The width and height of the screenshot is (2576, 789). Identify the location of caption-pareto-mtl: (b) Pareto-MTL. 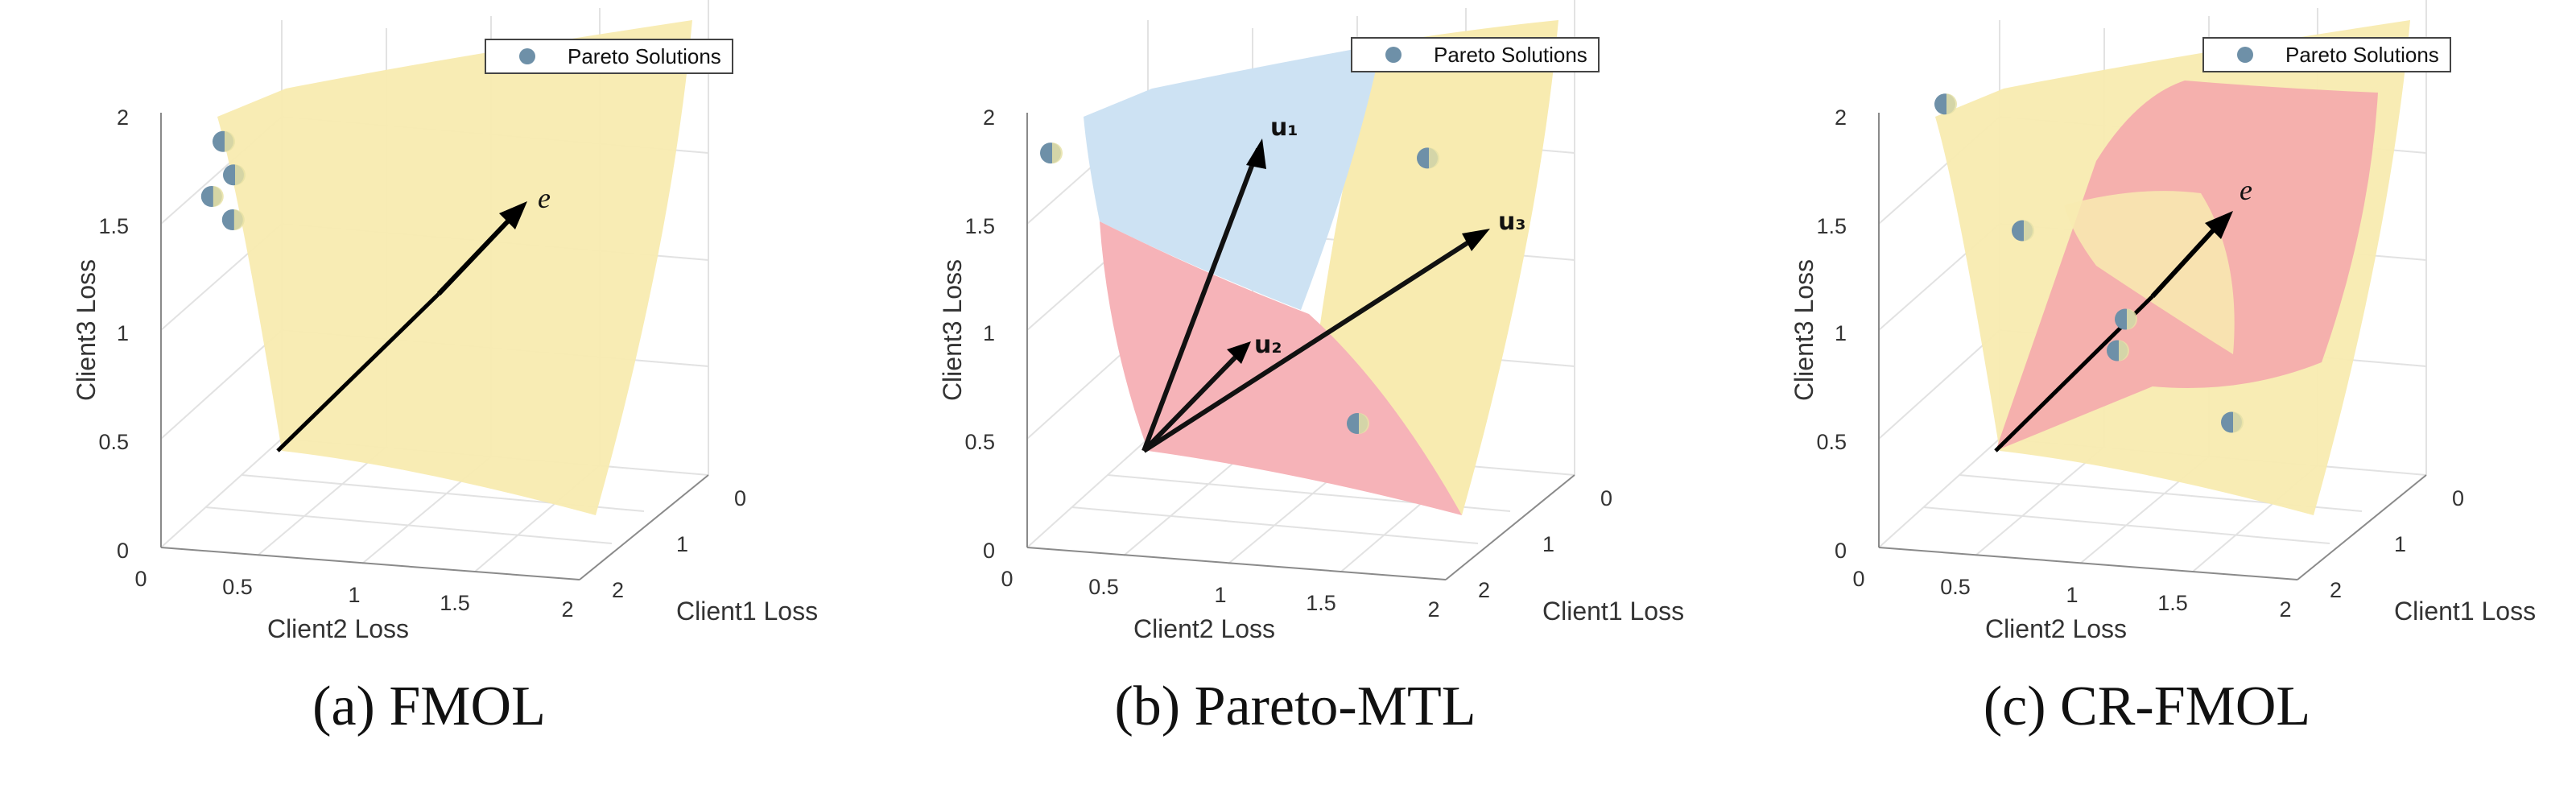
(1295, 706).